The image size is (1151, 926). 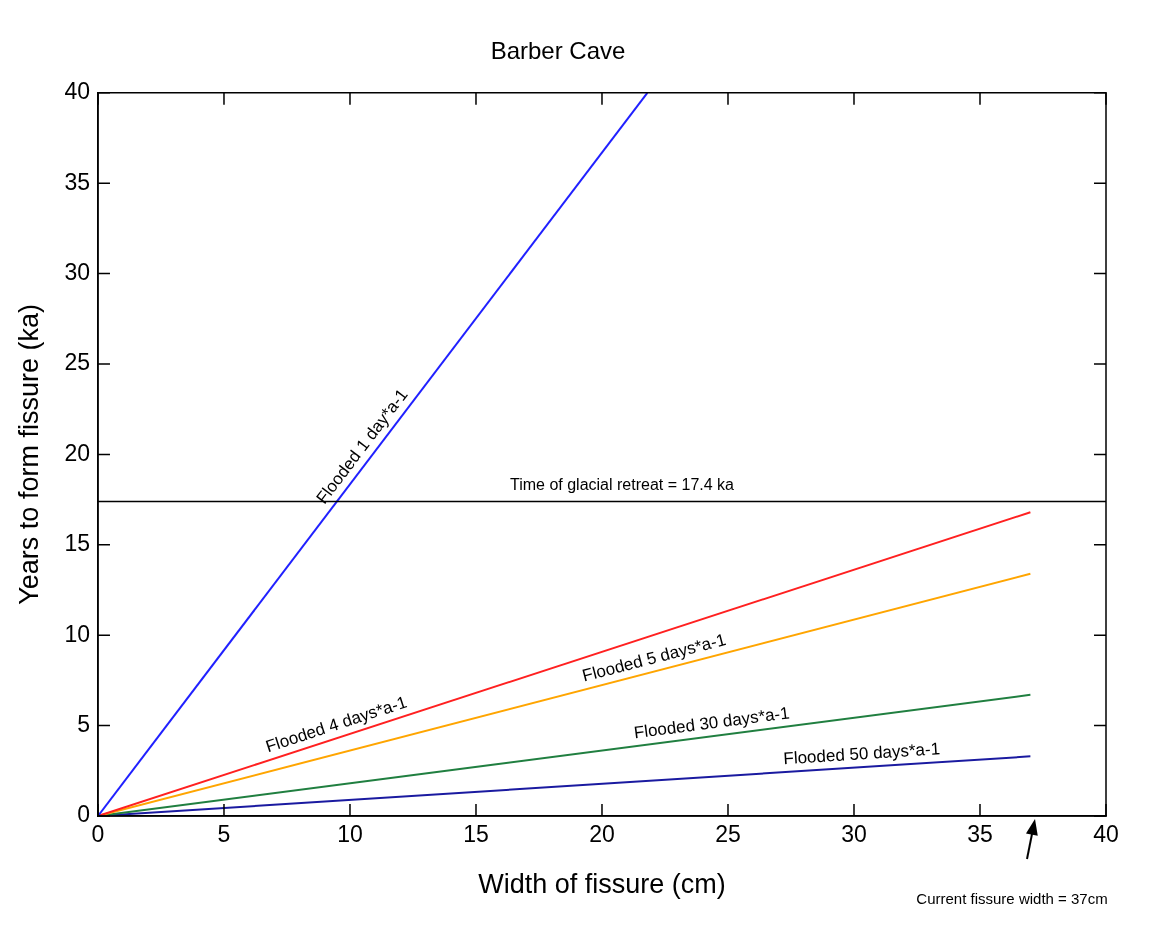 I want to click on x-tick-label: 35, so click(x=980, y=834).